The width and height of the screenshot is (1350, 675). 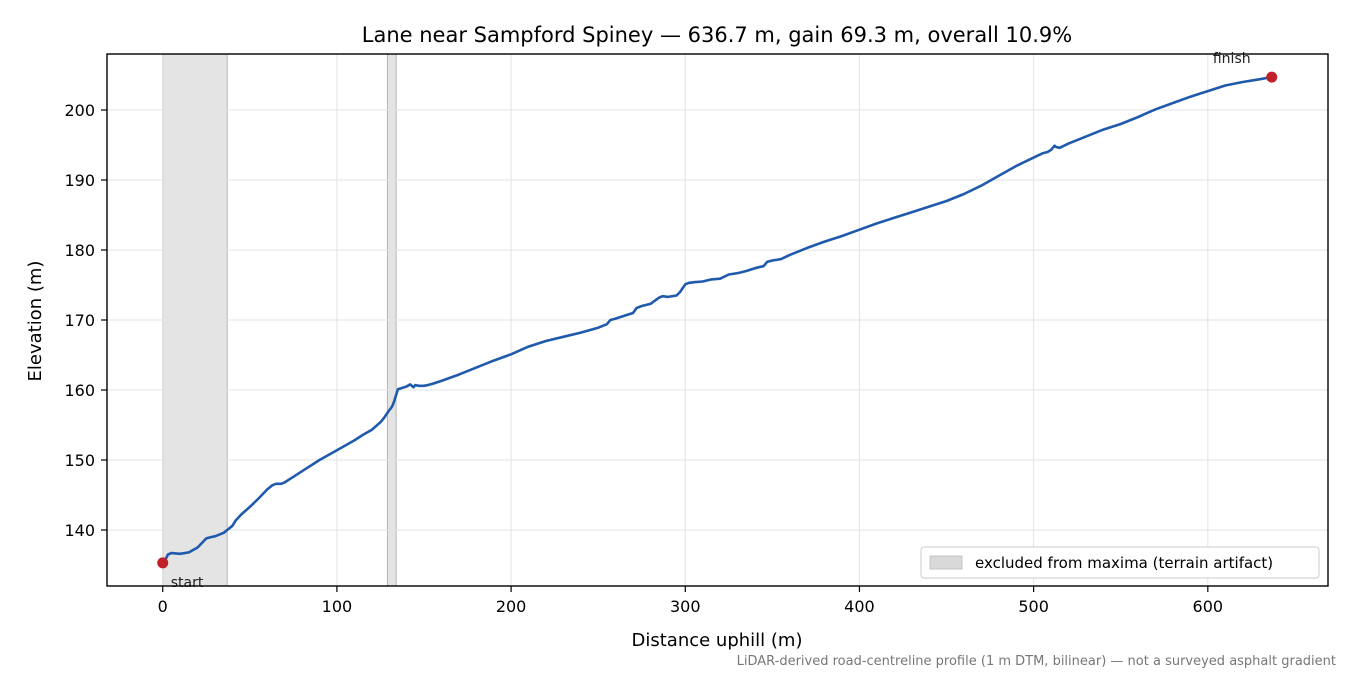 I want to click on start-label: start, so click(x=187, y=583).